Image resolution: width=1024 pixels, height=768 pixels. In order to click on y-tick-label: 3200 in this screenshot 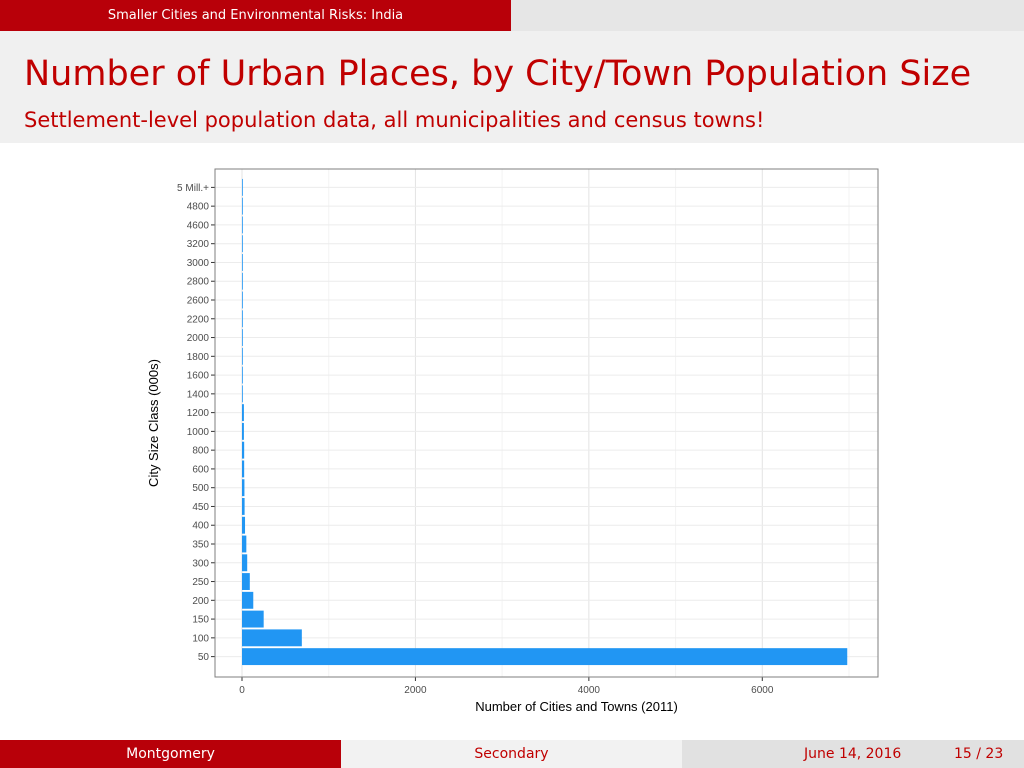, I will do `click(198, 244)`.